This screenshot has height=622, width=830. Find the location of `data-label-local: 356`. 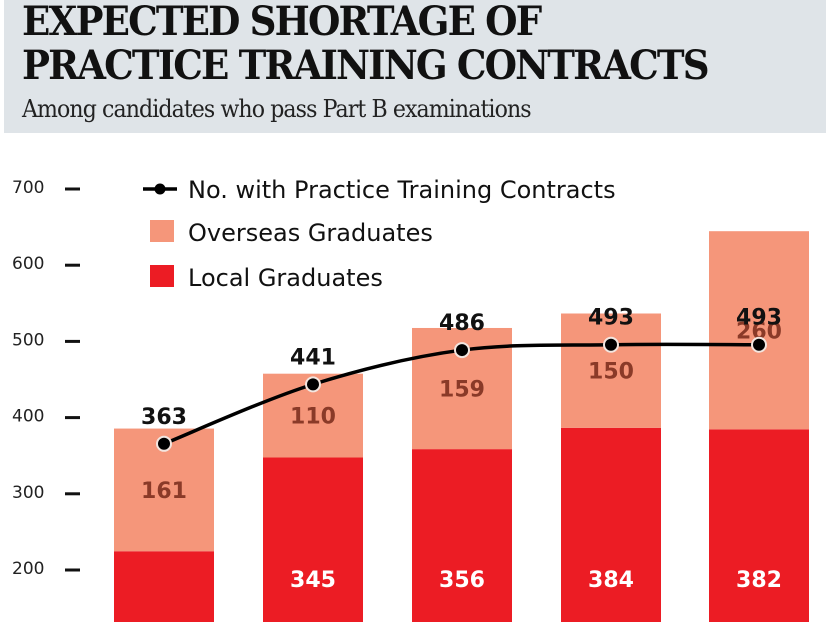

data-label-local: 356 is located at coordinates (462, 580).